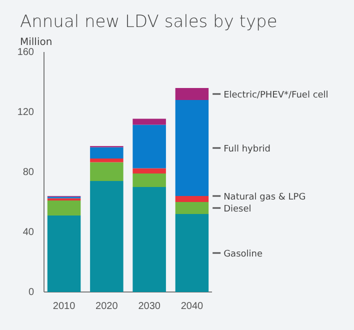 This screenshot has width=354, height=330. Describe the element at coordinates (36, 42) in the screenshot. I see `y-axis-title: Million` at that location.